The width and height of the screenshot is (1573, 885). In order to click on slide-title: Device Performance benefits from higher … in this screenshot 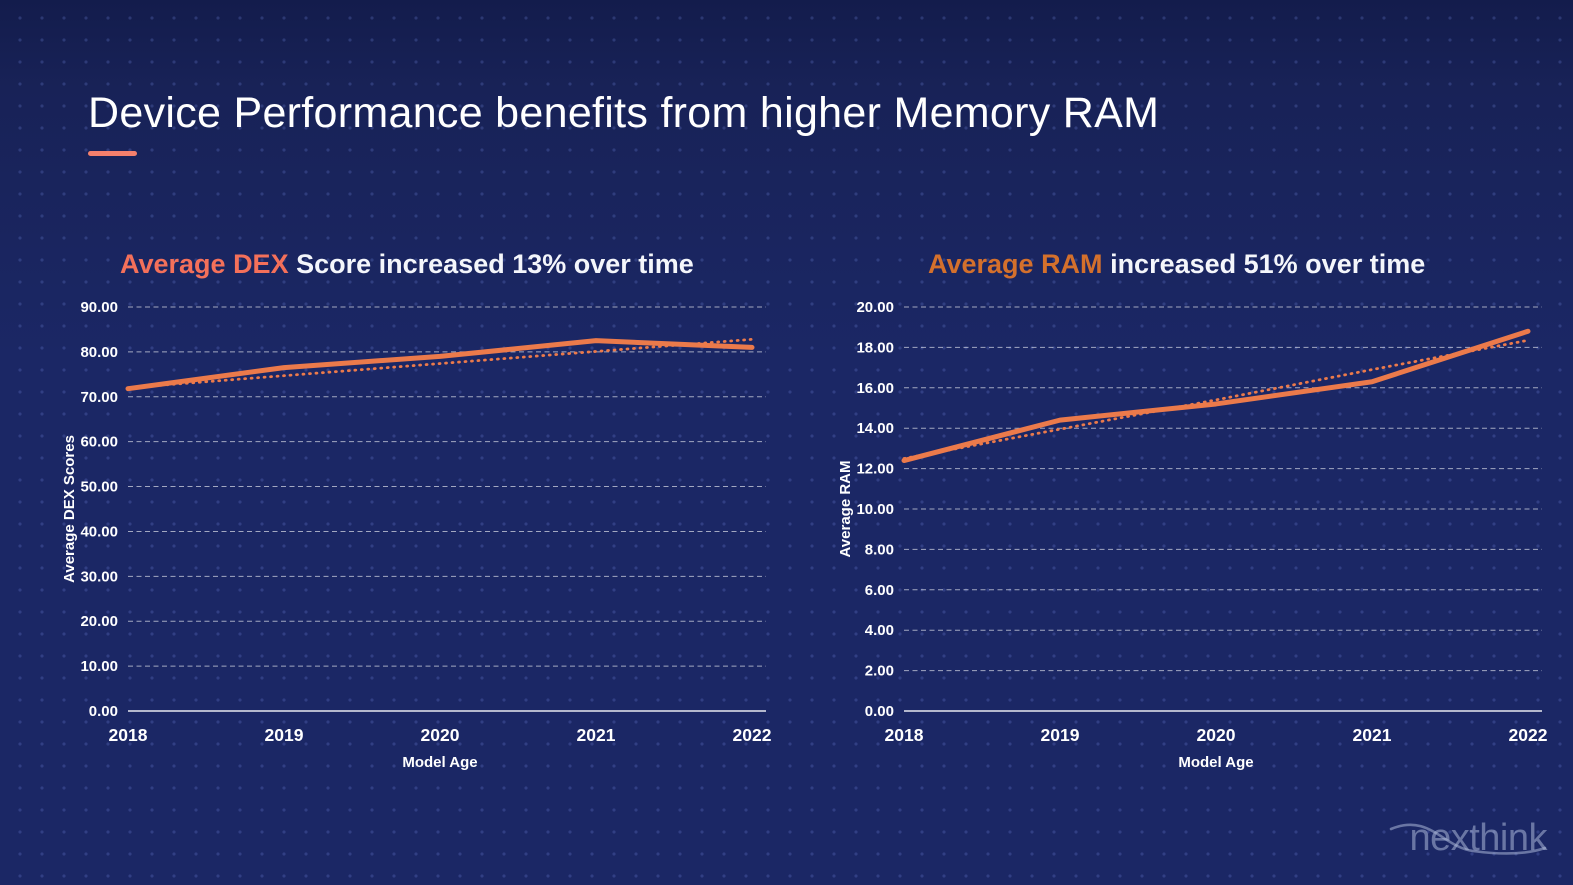, I will do `click(624, 113)`.